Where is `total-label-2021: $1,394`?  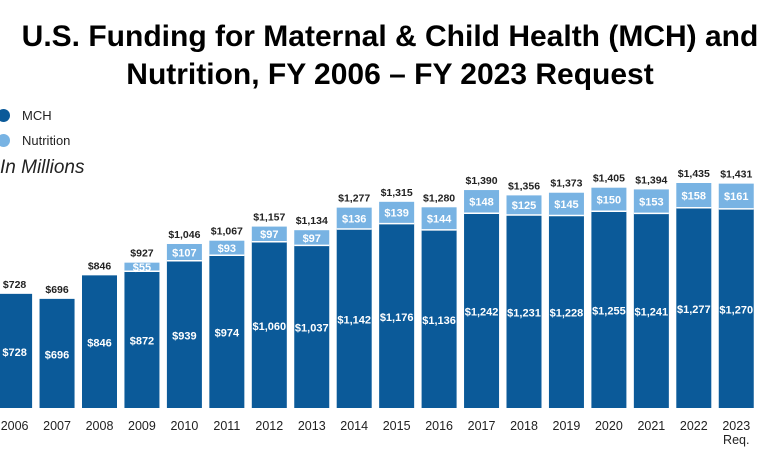
total-label-2021: $1,394 is located at coordinates (651, 180).